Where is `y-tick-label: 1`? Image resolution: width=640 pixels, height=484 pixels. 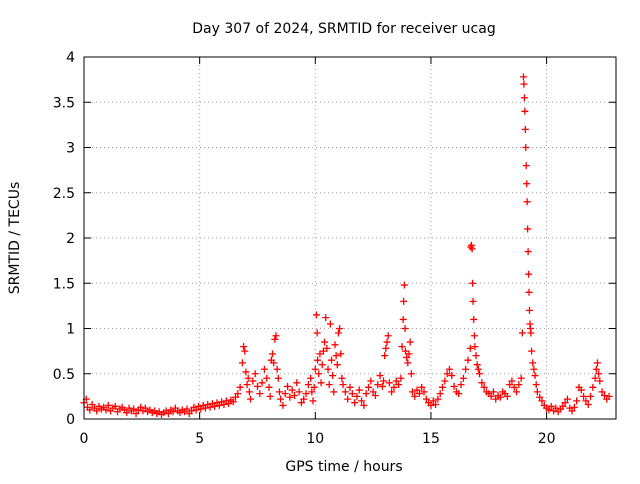
y-tick-label: 1 is located at coordinates (70, 330).